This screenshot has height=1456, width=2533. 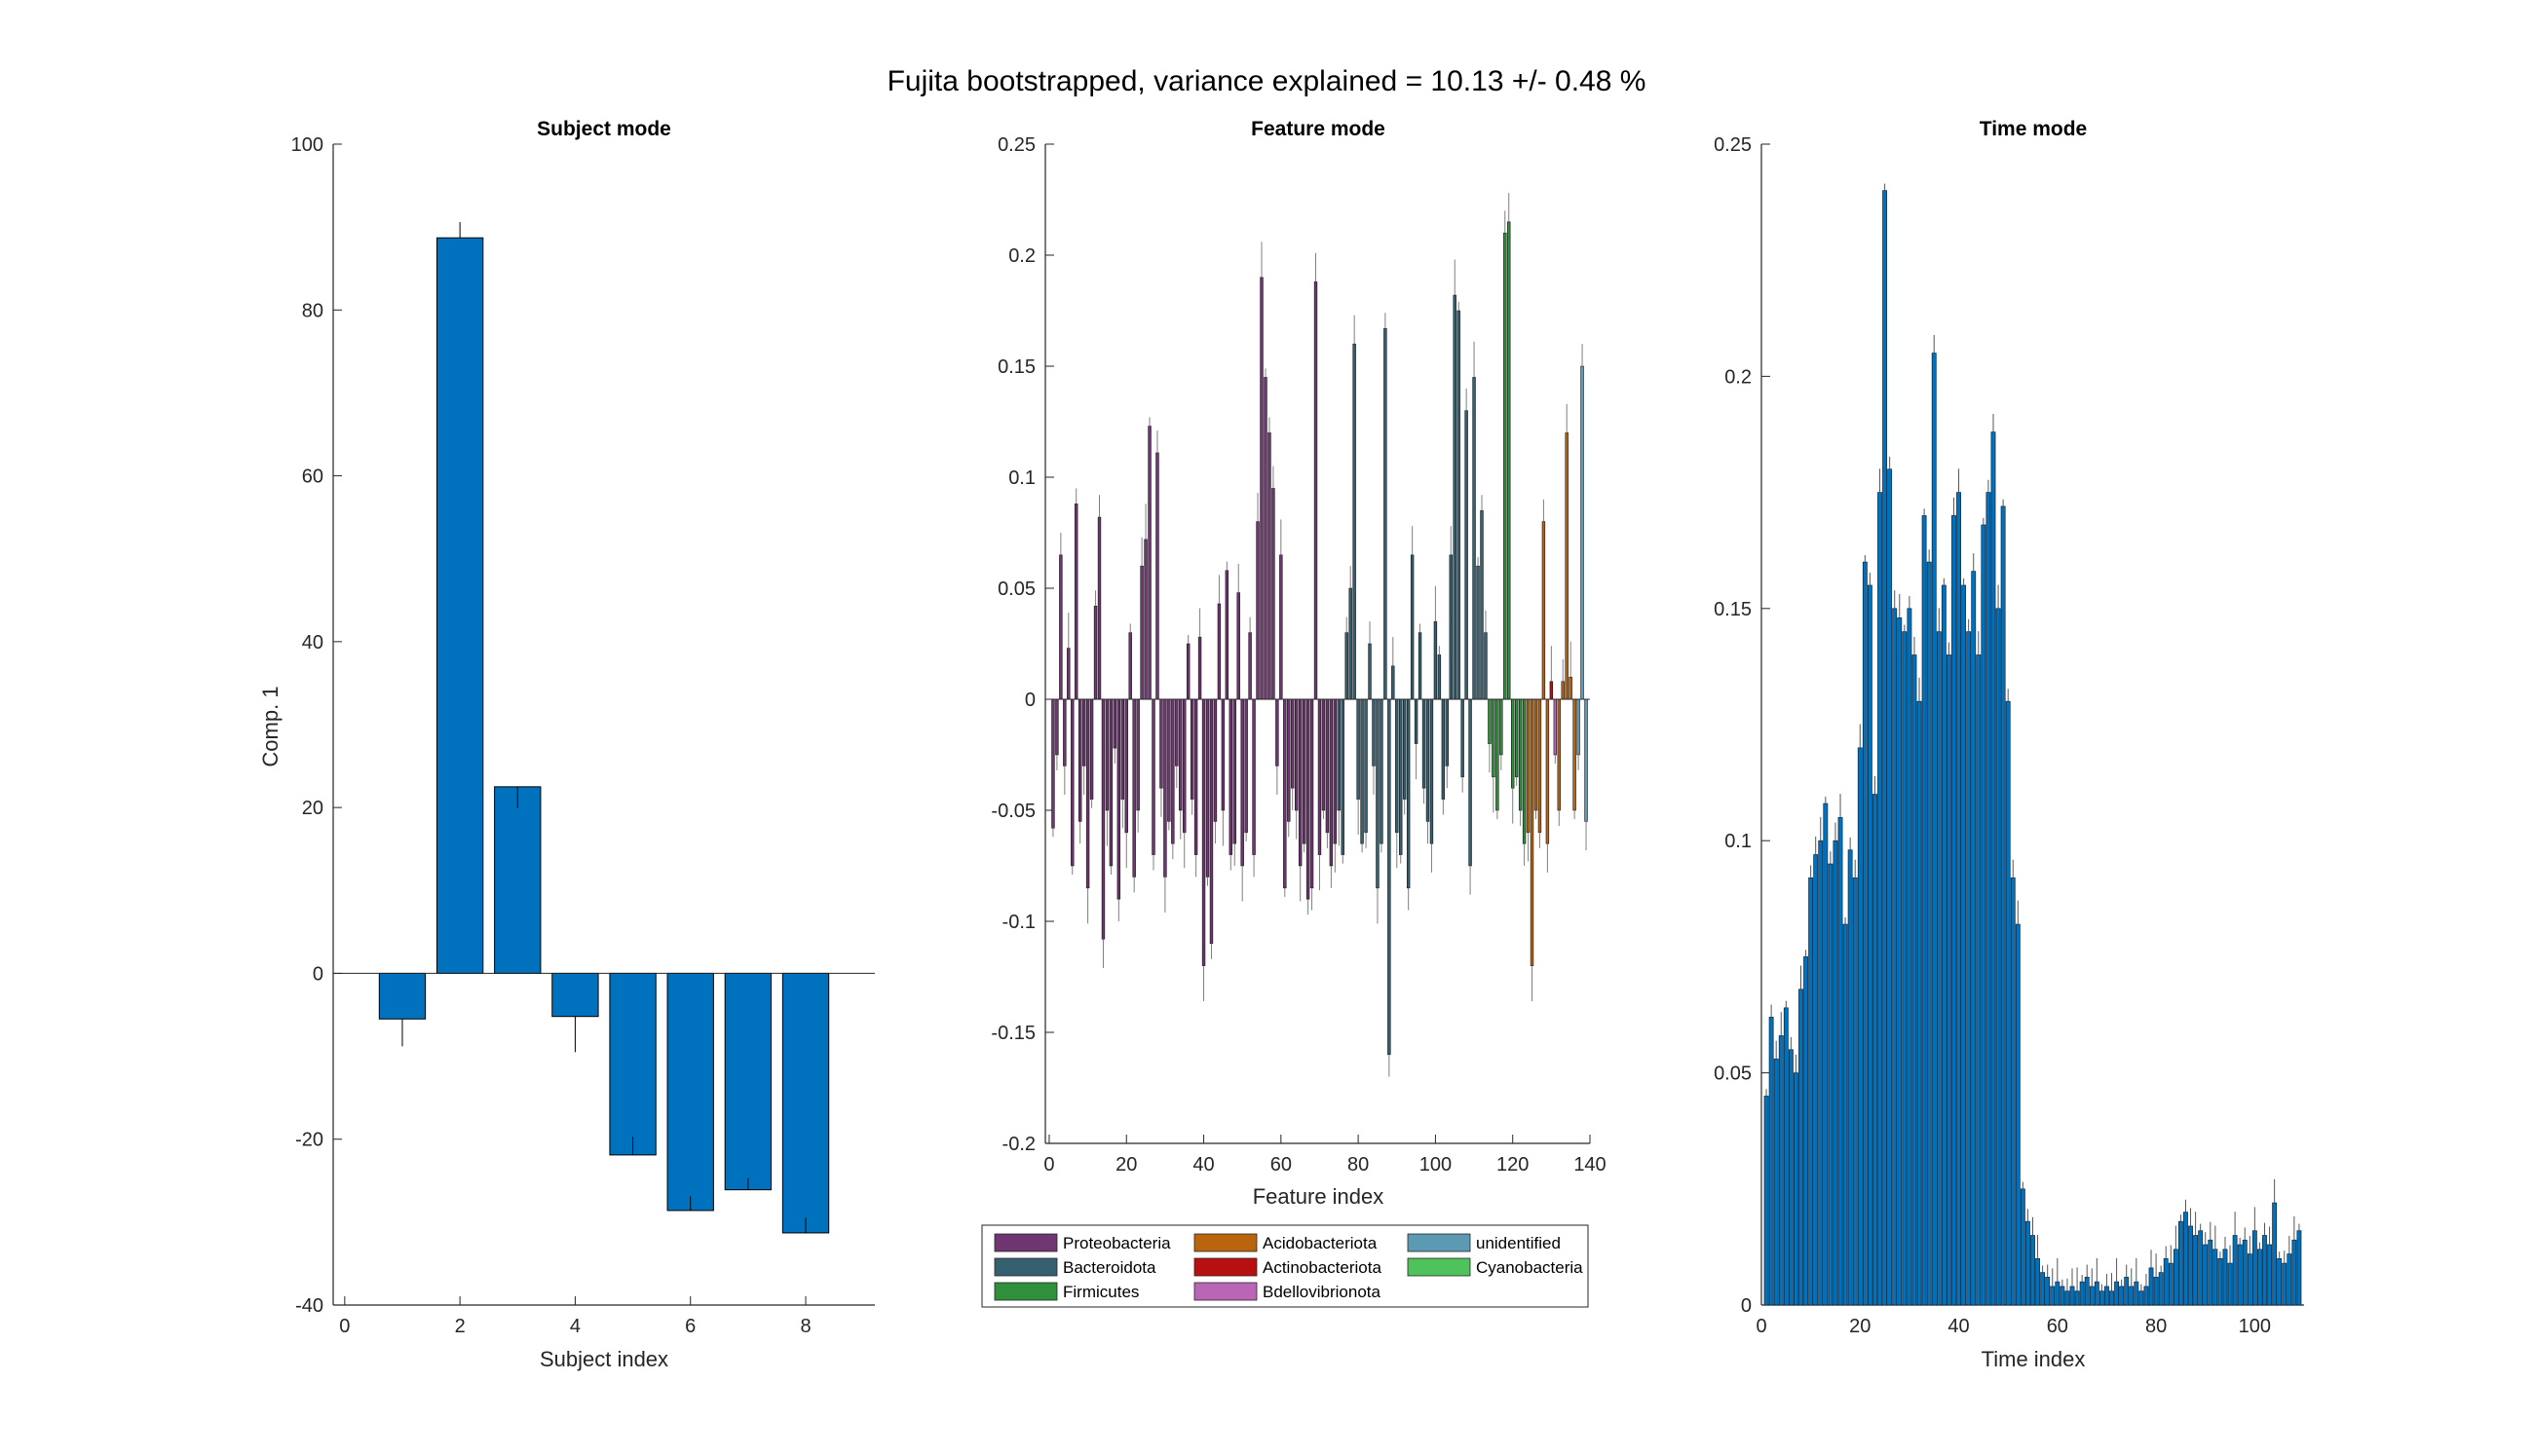 I want to click on time-mode-xtick-label: 100, so click(x=2255, y=1326).